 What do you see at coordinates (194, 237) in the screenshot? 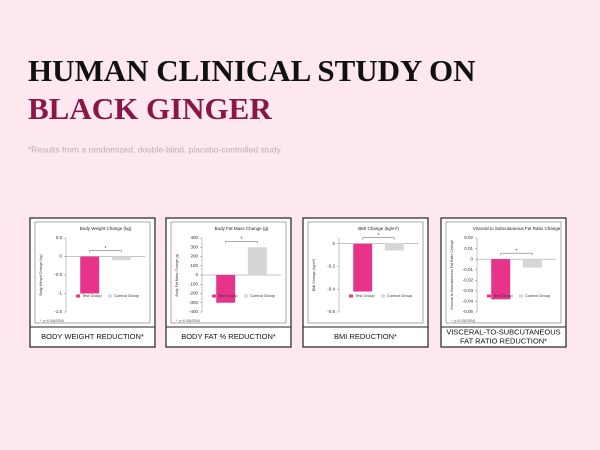
I see `y-tick-label: 400` at bounding box center [194, 237].